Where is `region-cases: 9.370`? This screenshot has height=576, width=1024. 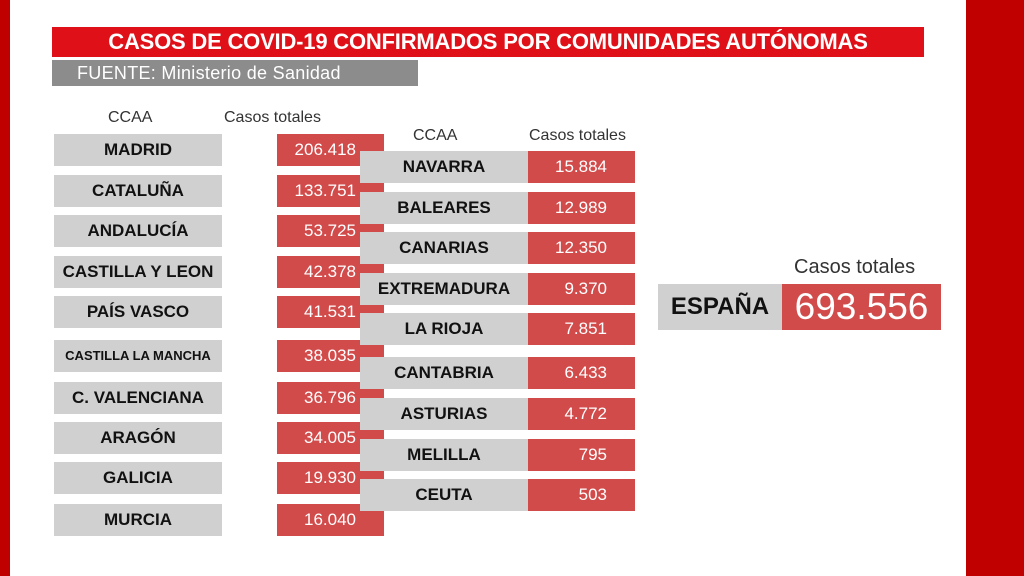 region-cases: 9.370 is located at coordinates (581, 289).